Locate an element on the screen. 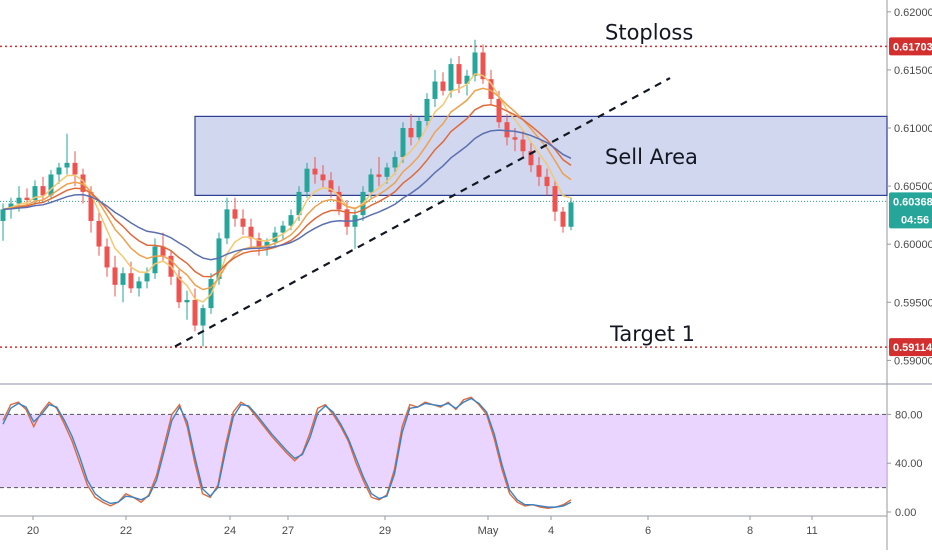  stoch-line is located at coordinates (287, 452).